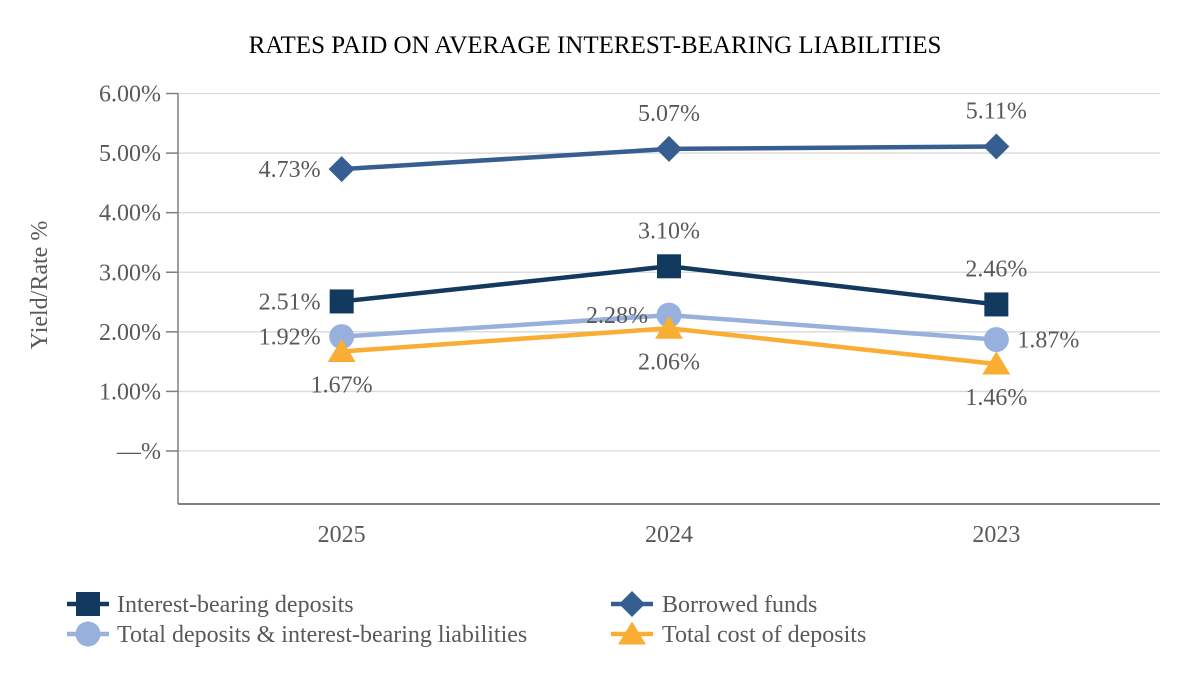 Image resolution: width=1190 pixels, height=690 pixels. I want to click on y-tick-label: 1.00%, so click(130, 392).